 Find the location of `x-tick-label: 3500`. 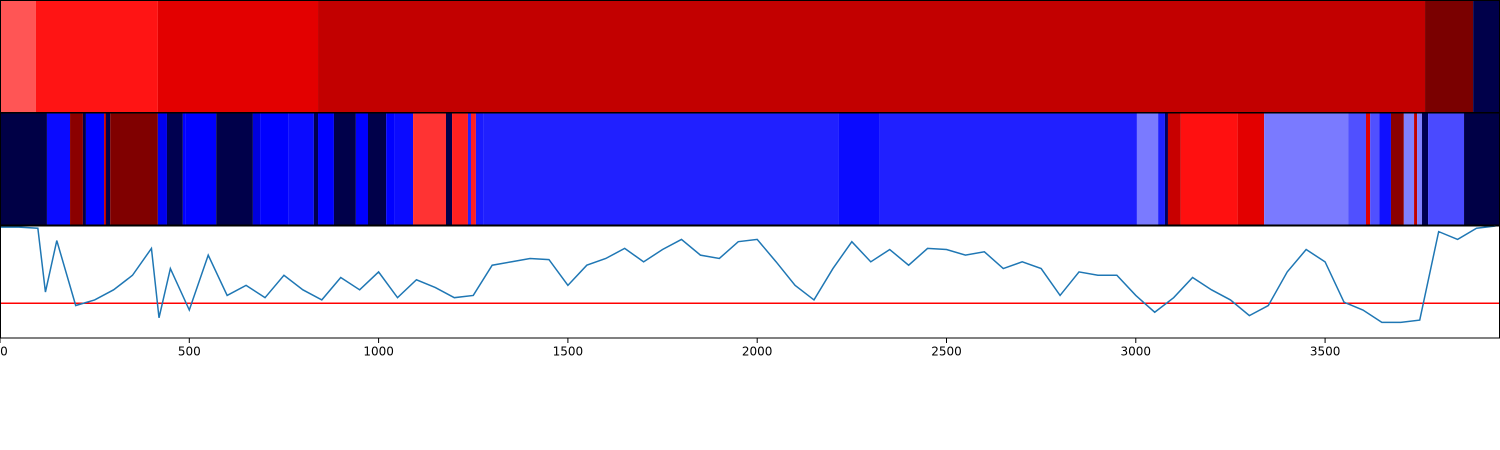

x-tick-label: 3500 is located at coordinates (1325, 352).